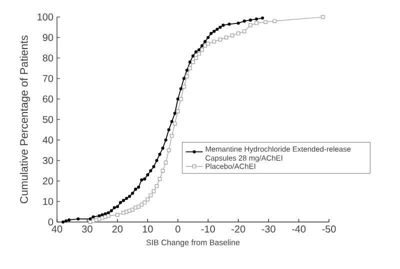 This screenshot has width=400, height=269. I want to click on y-tick-label: 50, so click(48, 120).